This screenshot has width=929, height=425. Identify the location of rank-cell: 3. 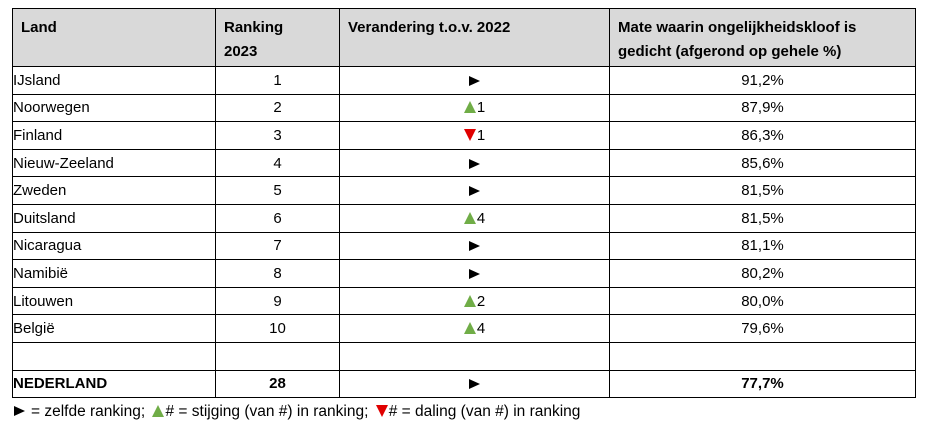
(277, 135).